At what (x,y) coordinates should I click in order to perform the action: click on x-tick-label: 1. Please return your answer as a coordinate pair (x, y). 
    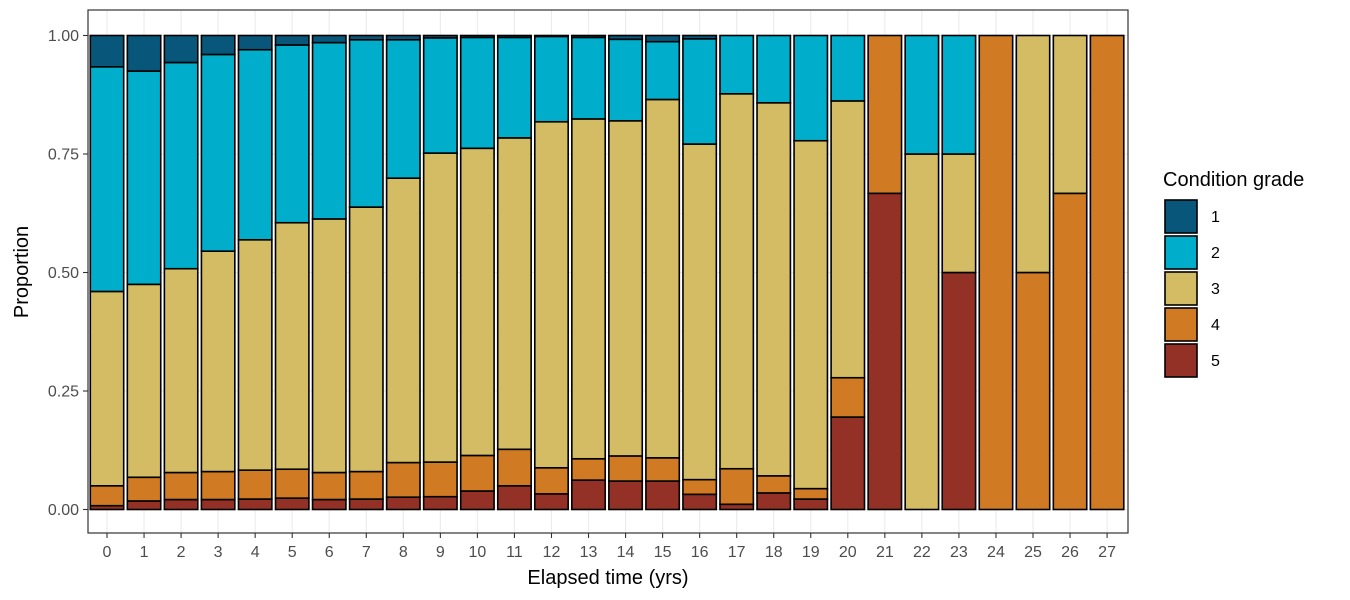
    Looking at the image, I should click on (144, 552).